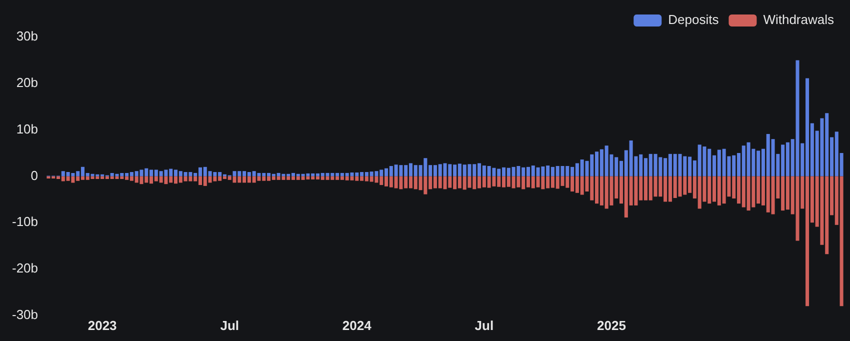 Image resolution: width=850 pixels, height=341 pixels. What do you see at coordinates (25, 314) in the screenshot?
I see `y-tick-label: -30b` at bounding box center [25, 314].